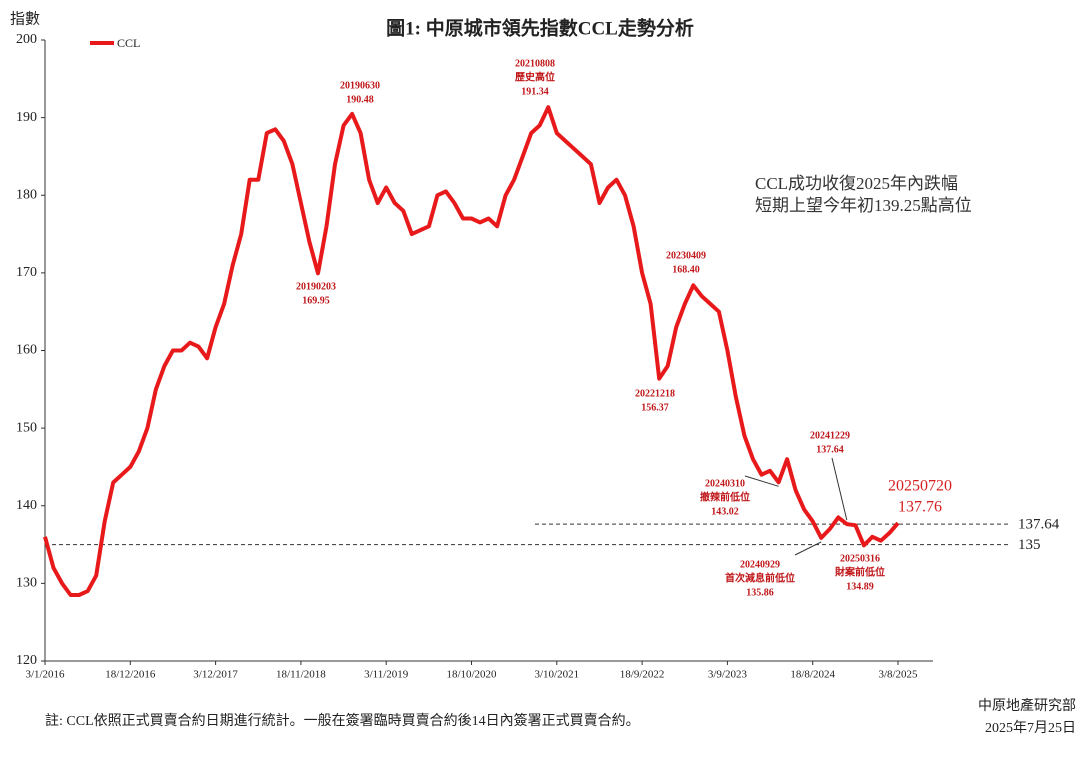 The image size is (1085, 759). What do you see at coordinates (26, 272) in the screenshot?
I see `y-tick-label: 170` at bounding box center [26, 272].